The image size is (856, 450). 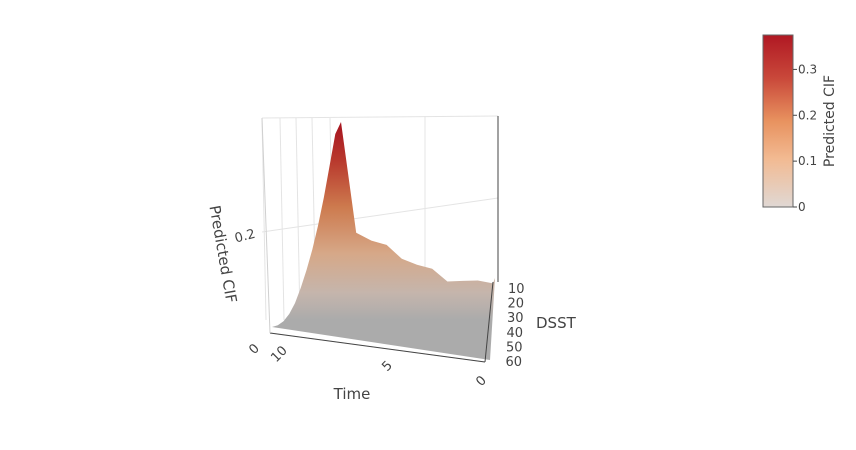 I want to click on dsst-tick-label: 40, so click(x=515, y=333).